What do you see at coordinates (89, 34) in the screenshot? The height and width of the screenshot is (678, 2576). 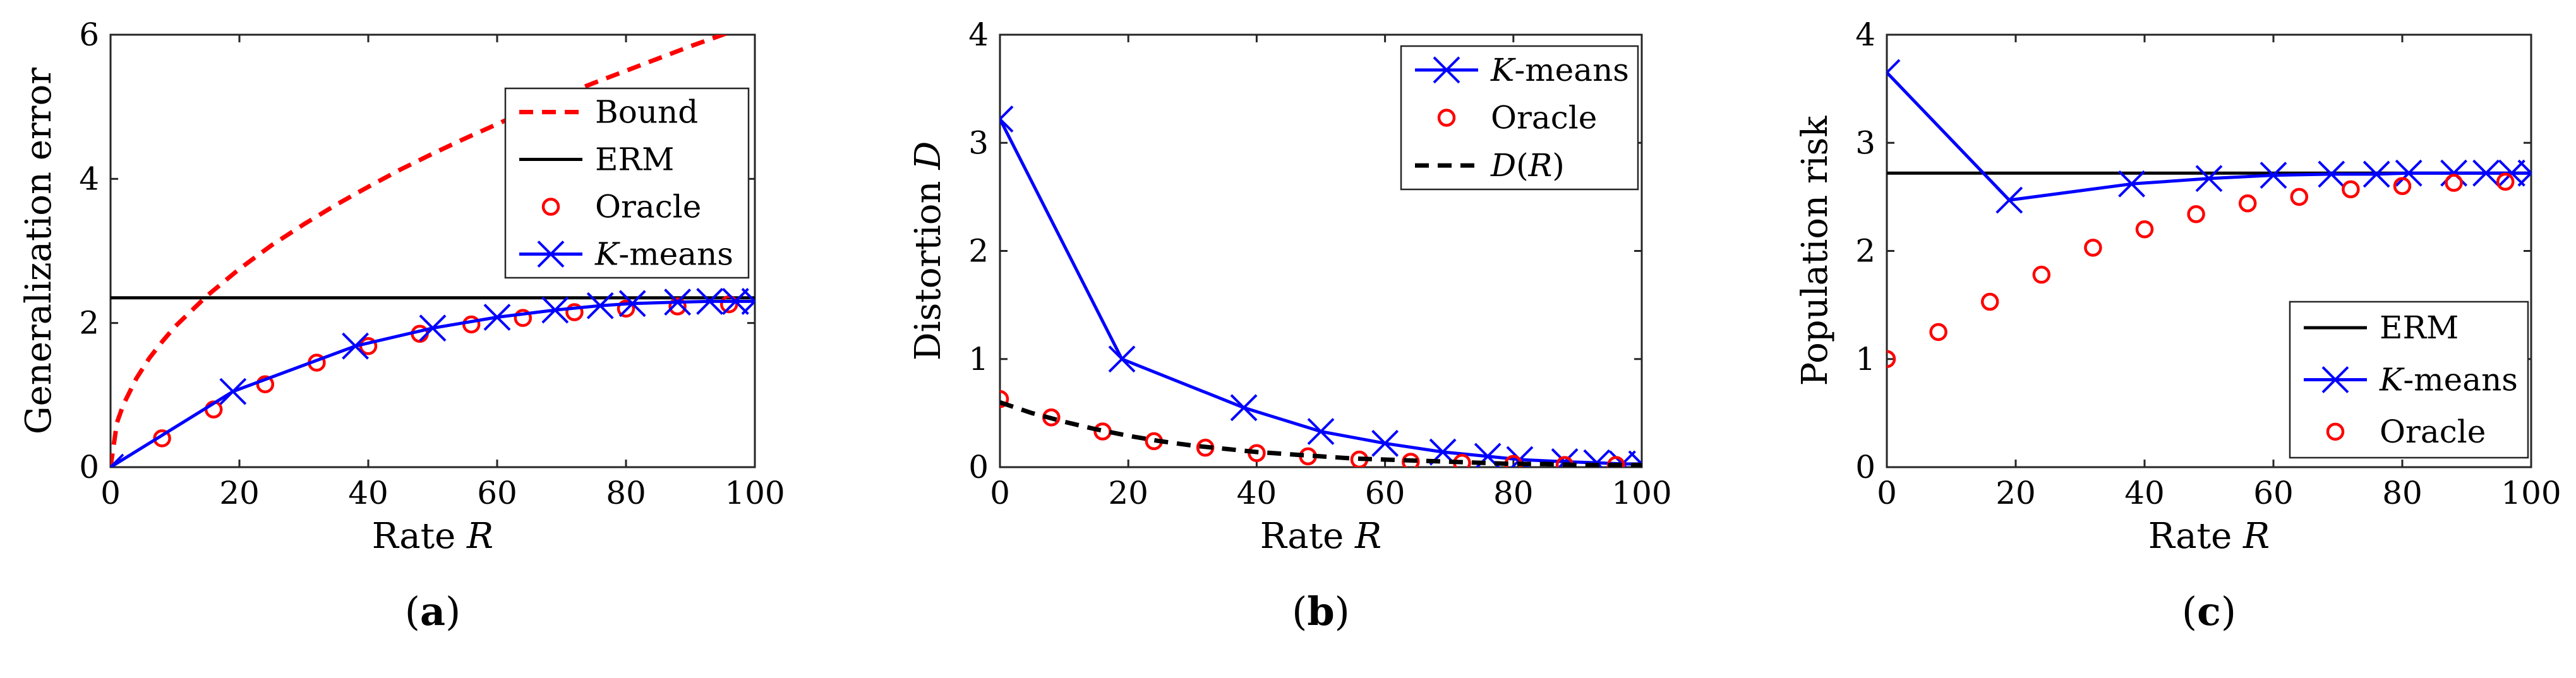 I see `y-tick-label: 6` at bounding box center [89, 34].